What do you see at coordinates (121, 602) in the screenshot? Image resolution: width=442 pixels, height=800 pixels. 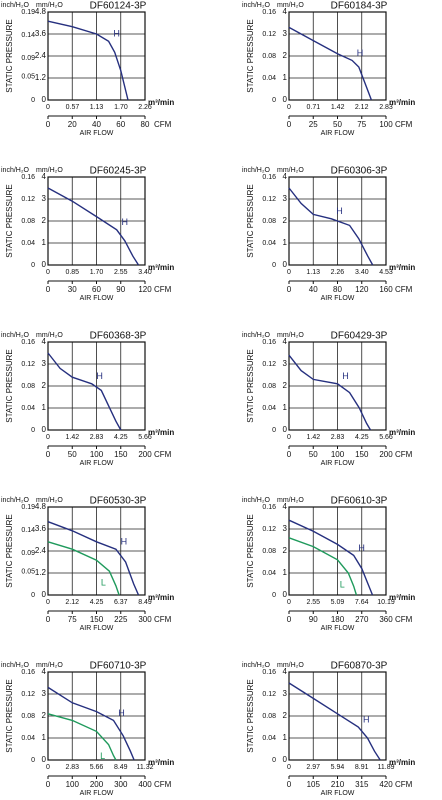 I see `x2-tick-label: 6.37` at bounding box center [121, 602].